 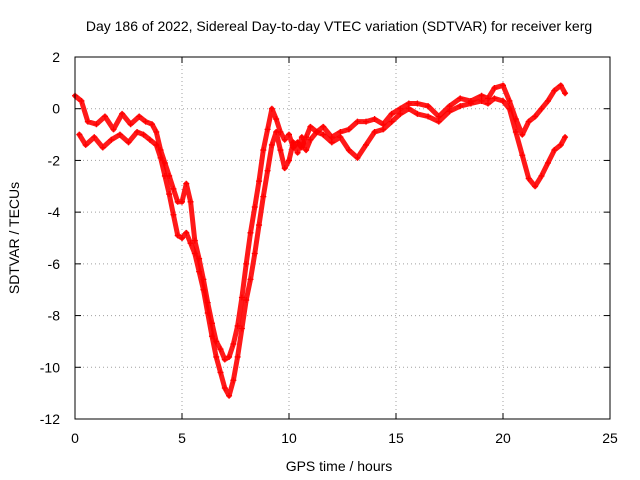 I want to click on x-tick-label: 10, so click(x=289, y=438).